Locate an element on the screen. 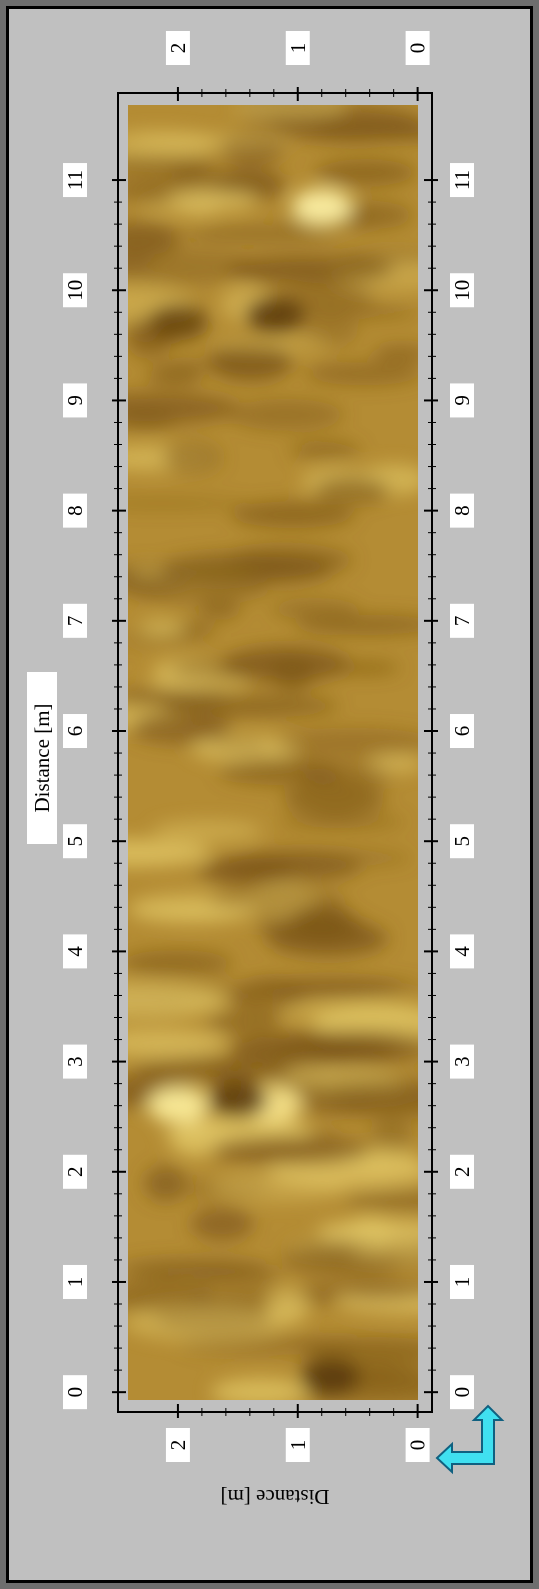 The image size is (539, 1589). x-tick-label: 4 is located at coordinates (462, 951).